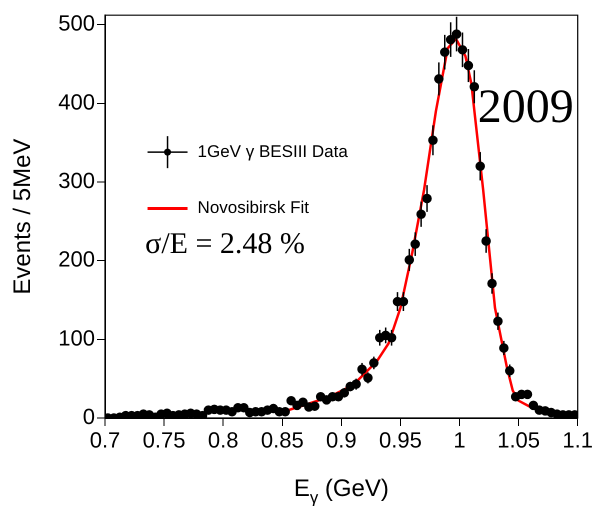 This screenshot has width=595, height=506. Describe the element at coordinates (76, 181) in the screenshot. I see `y-tick-label: 300` at that location.